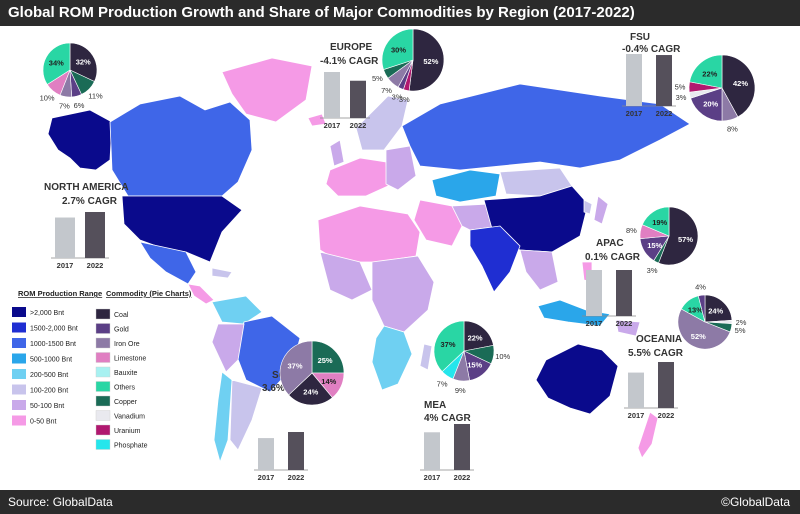 The image size is (800, 514). I want to click on pie-label-oceania-iron-ore: 52%, so click(698, 336).